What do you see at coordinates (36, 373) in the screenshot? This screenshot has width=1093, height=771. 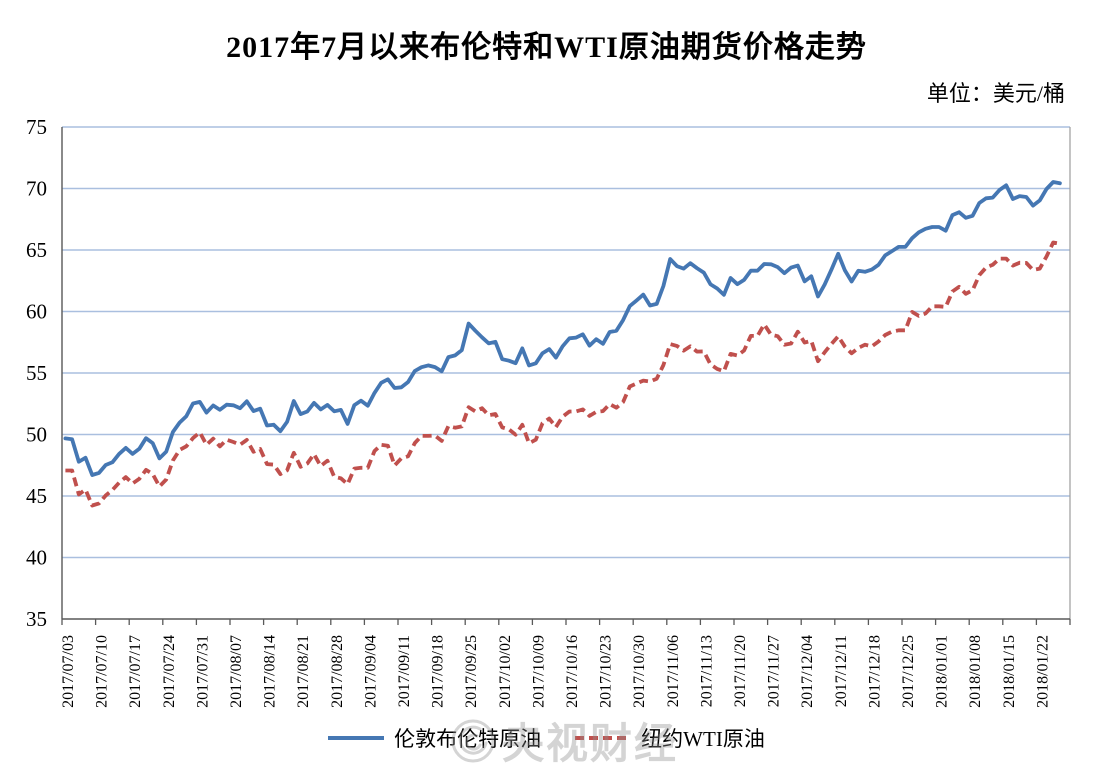 I see `y-axis-label: 55` at bounding box center [36, 373].